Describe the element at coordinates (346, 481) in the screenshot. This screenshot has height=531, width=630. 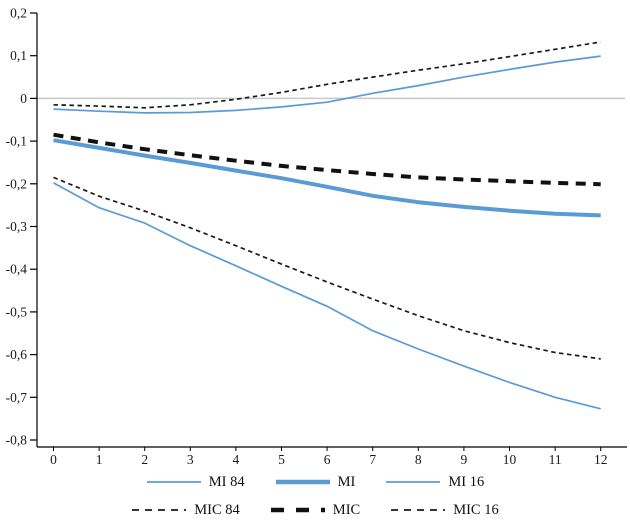
I see `legend-label-mi: MI` at that location.